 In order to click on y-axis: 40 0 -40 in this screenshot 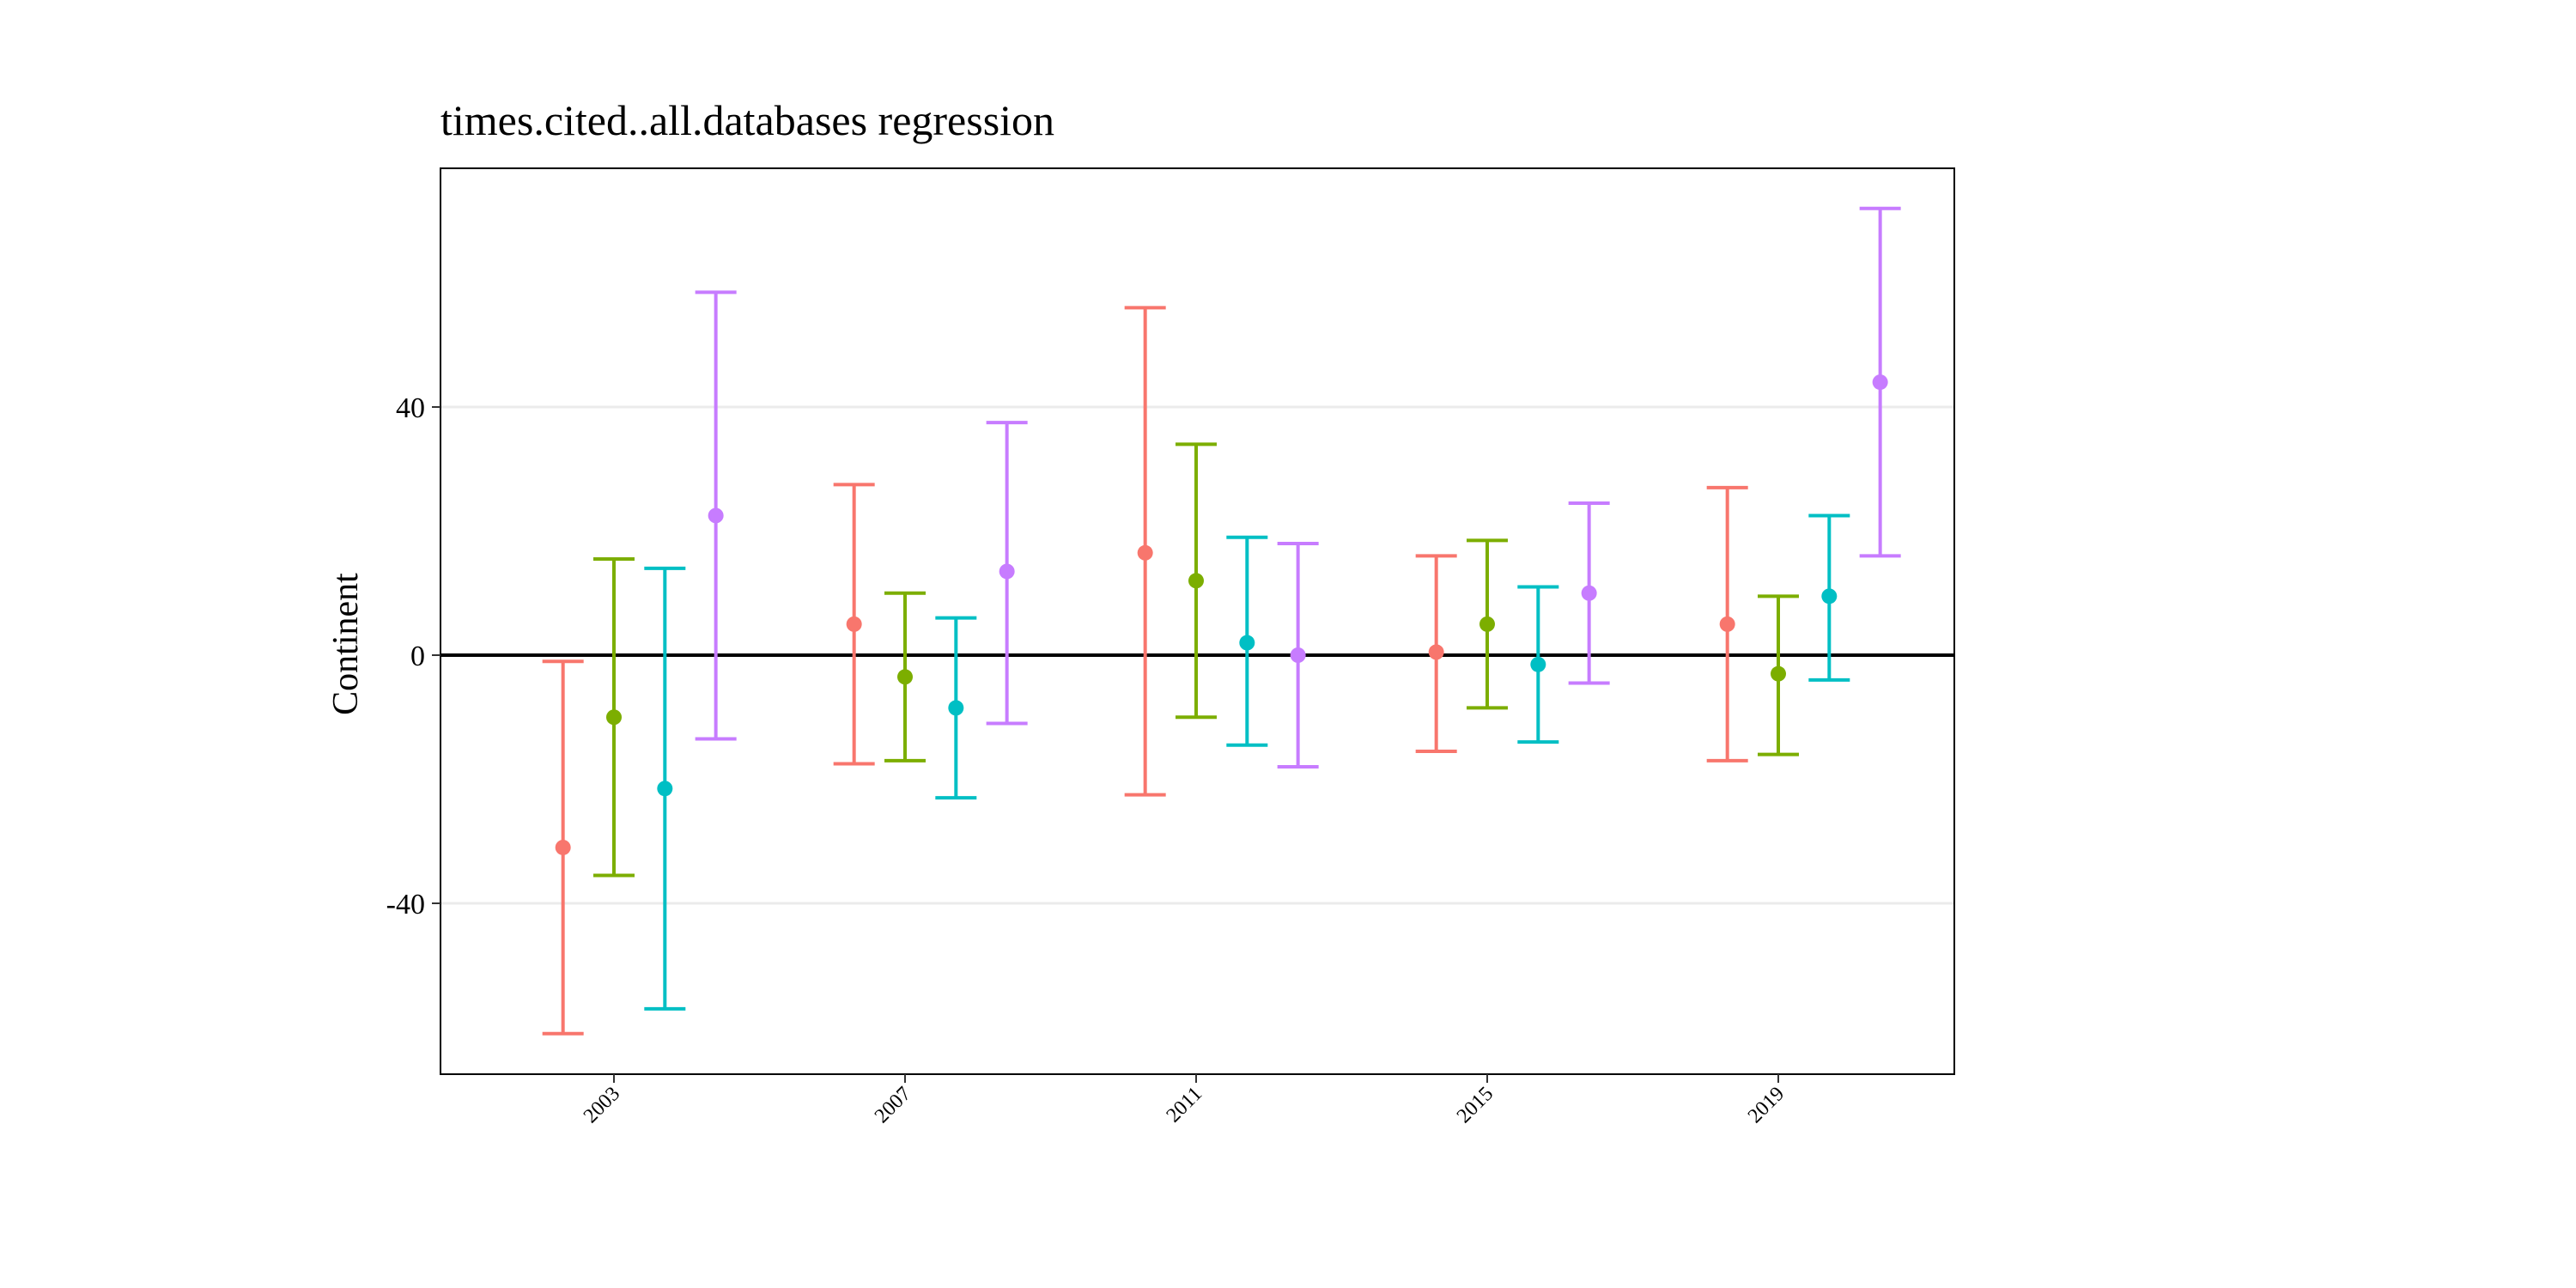, I will do `click(413, 656)`.